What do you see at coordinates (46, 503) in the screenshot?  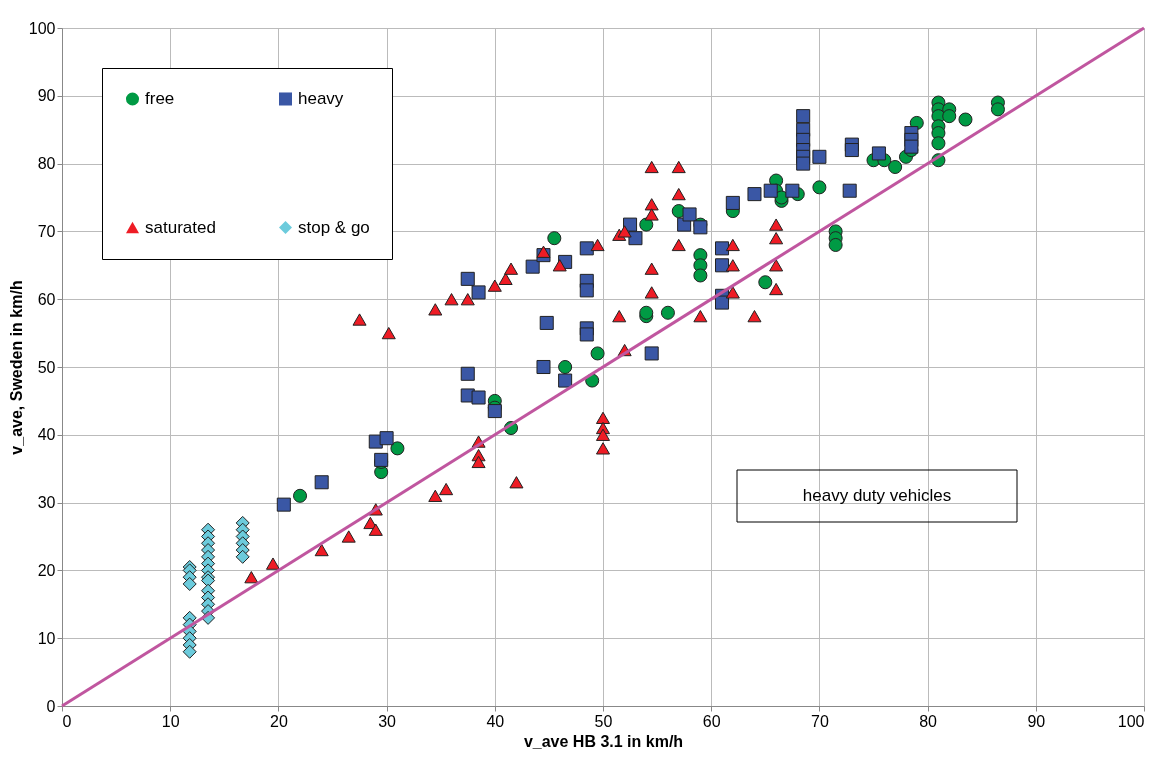 I see `y-tick-label: 30` at bounding box center [46, 503].